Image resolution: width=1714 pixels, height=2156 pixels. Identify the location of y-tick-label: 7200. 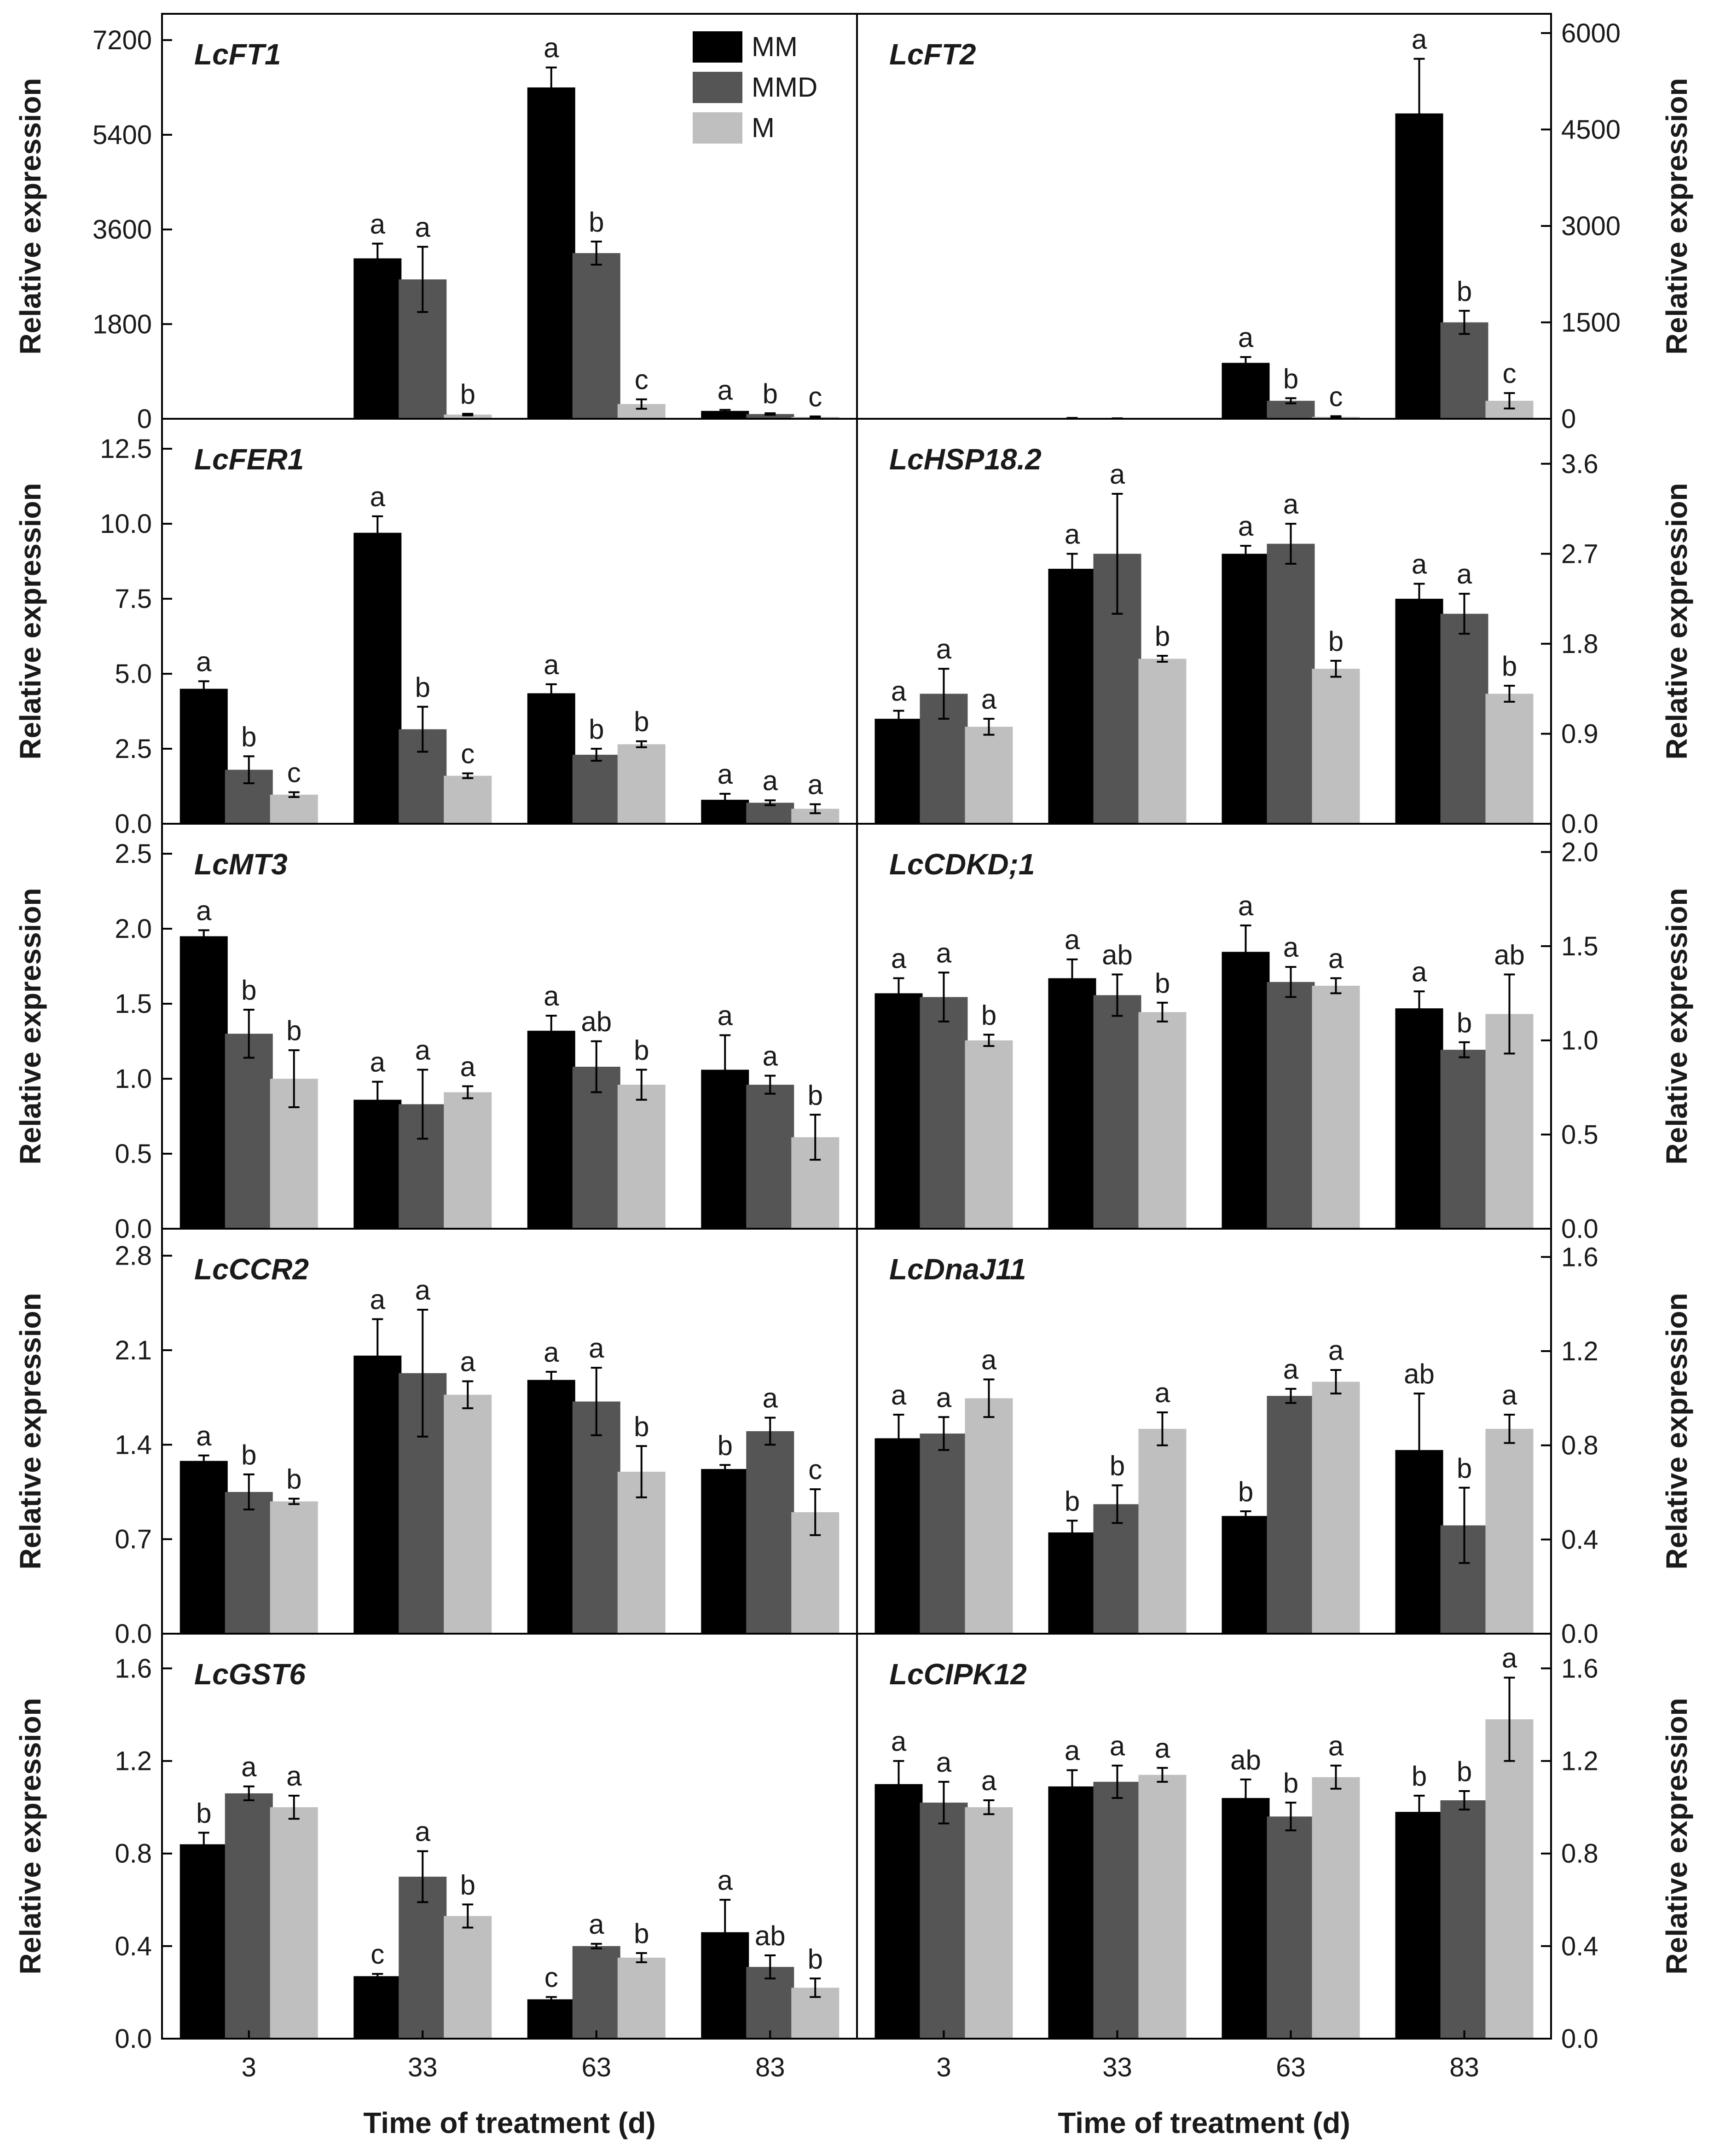
(123, 40).